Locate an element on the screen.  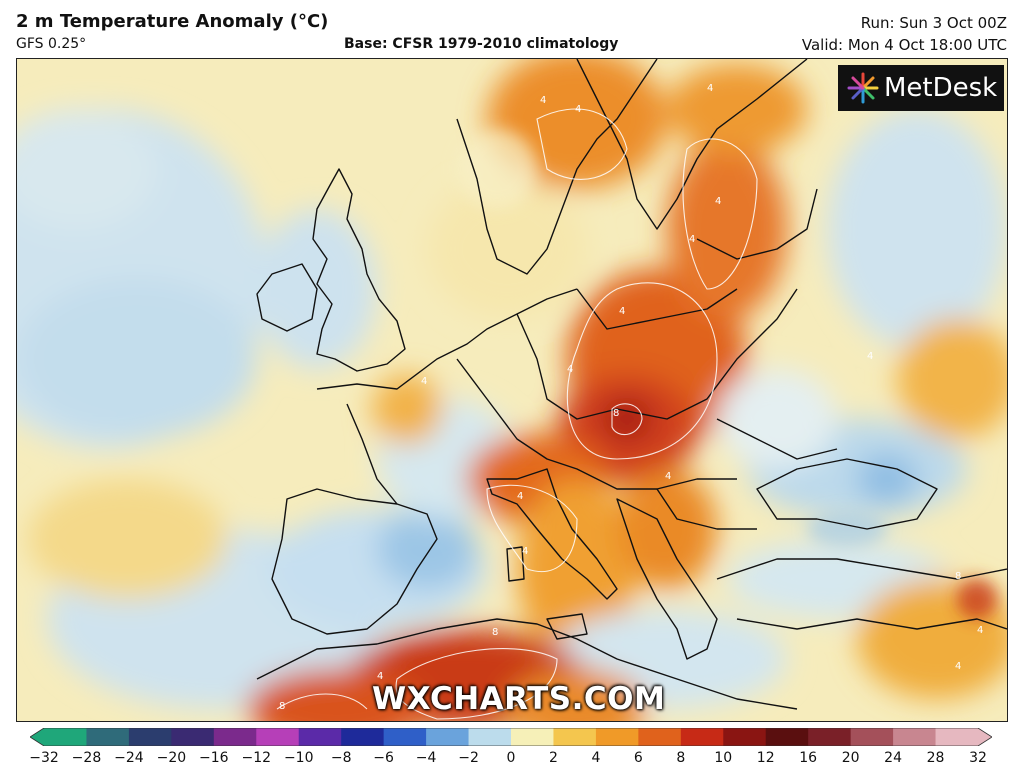
colorbar-tick-label: 8 is located at coordinates (681, 758).